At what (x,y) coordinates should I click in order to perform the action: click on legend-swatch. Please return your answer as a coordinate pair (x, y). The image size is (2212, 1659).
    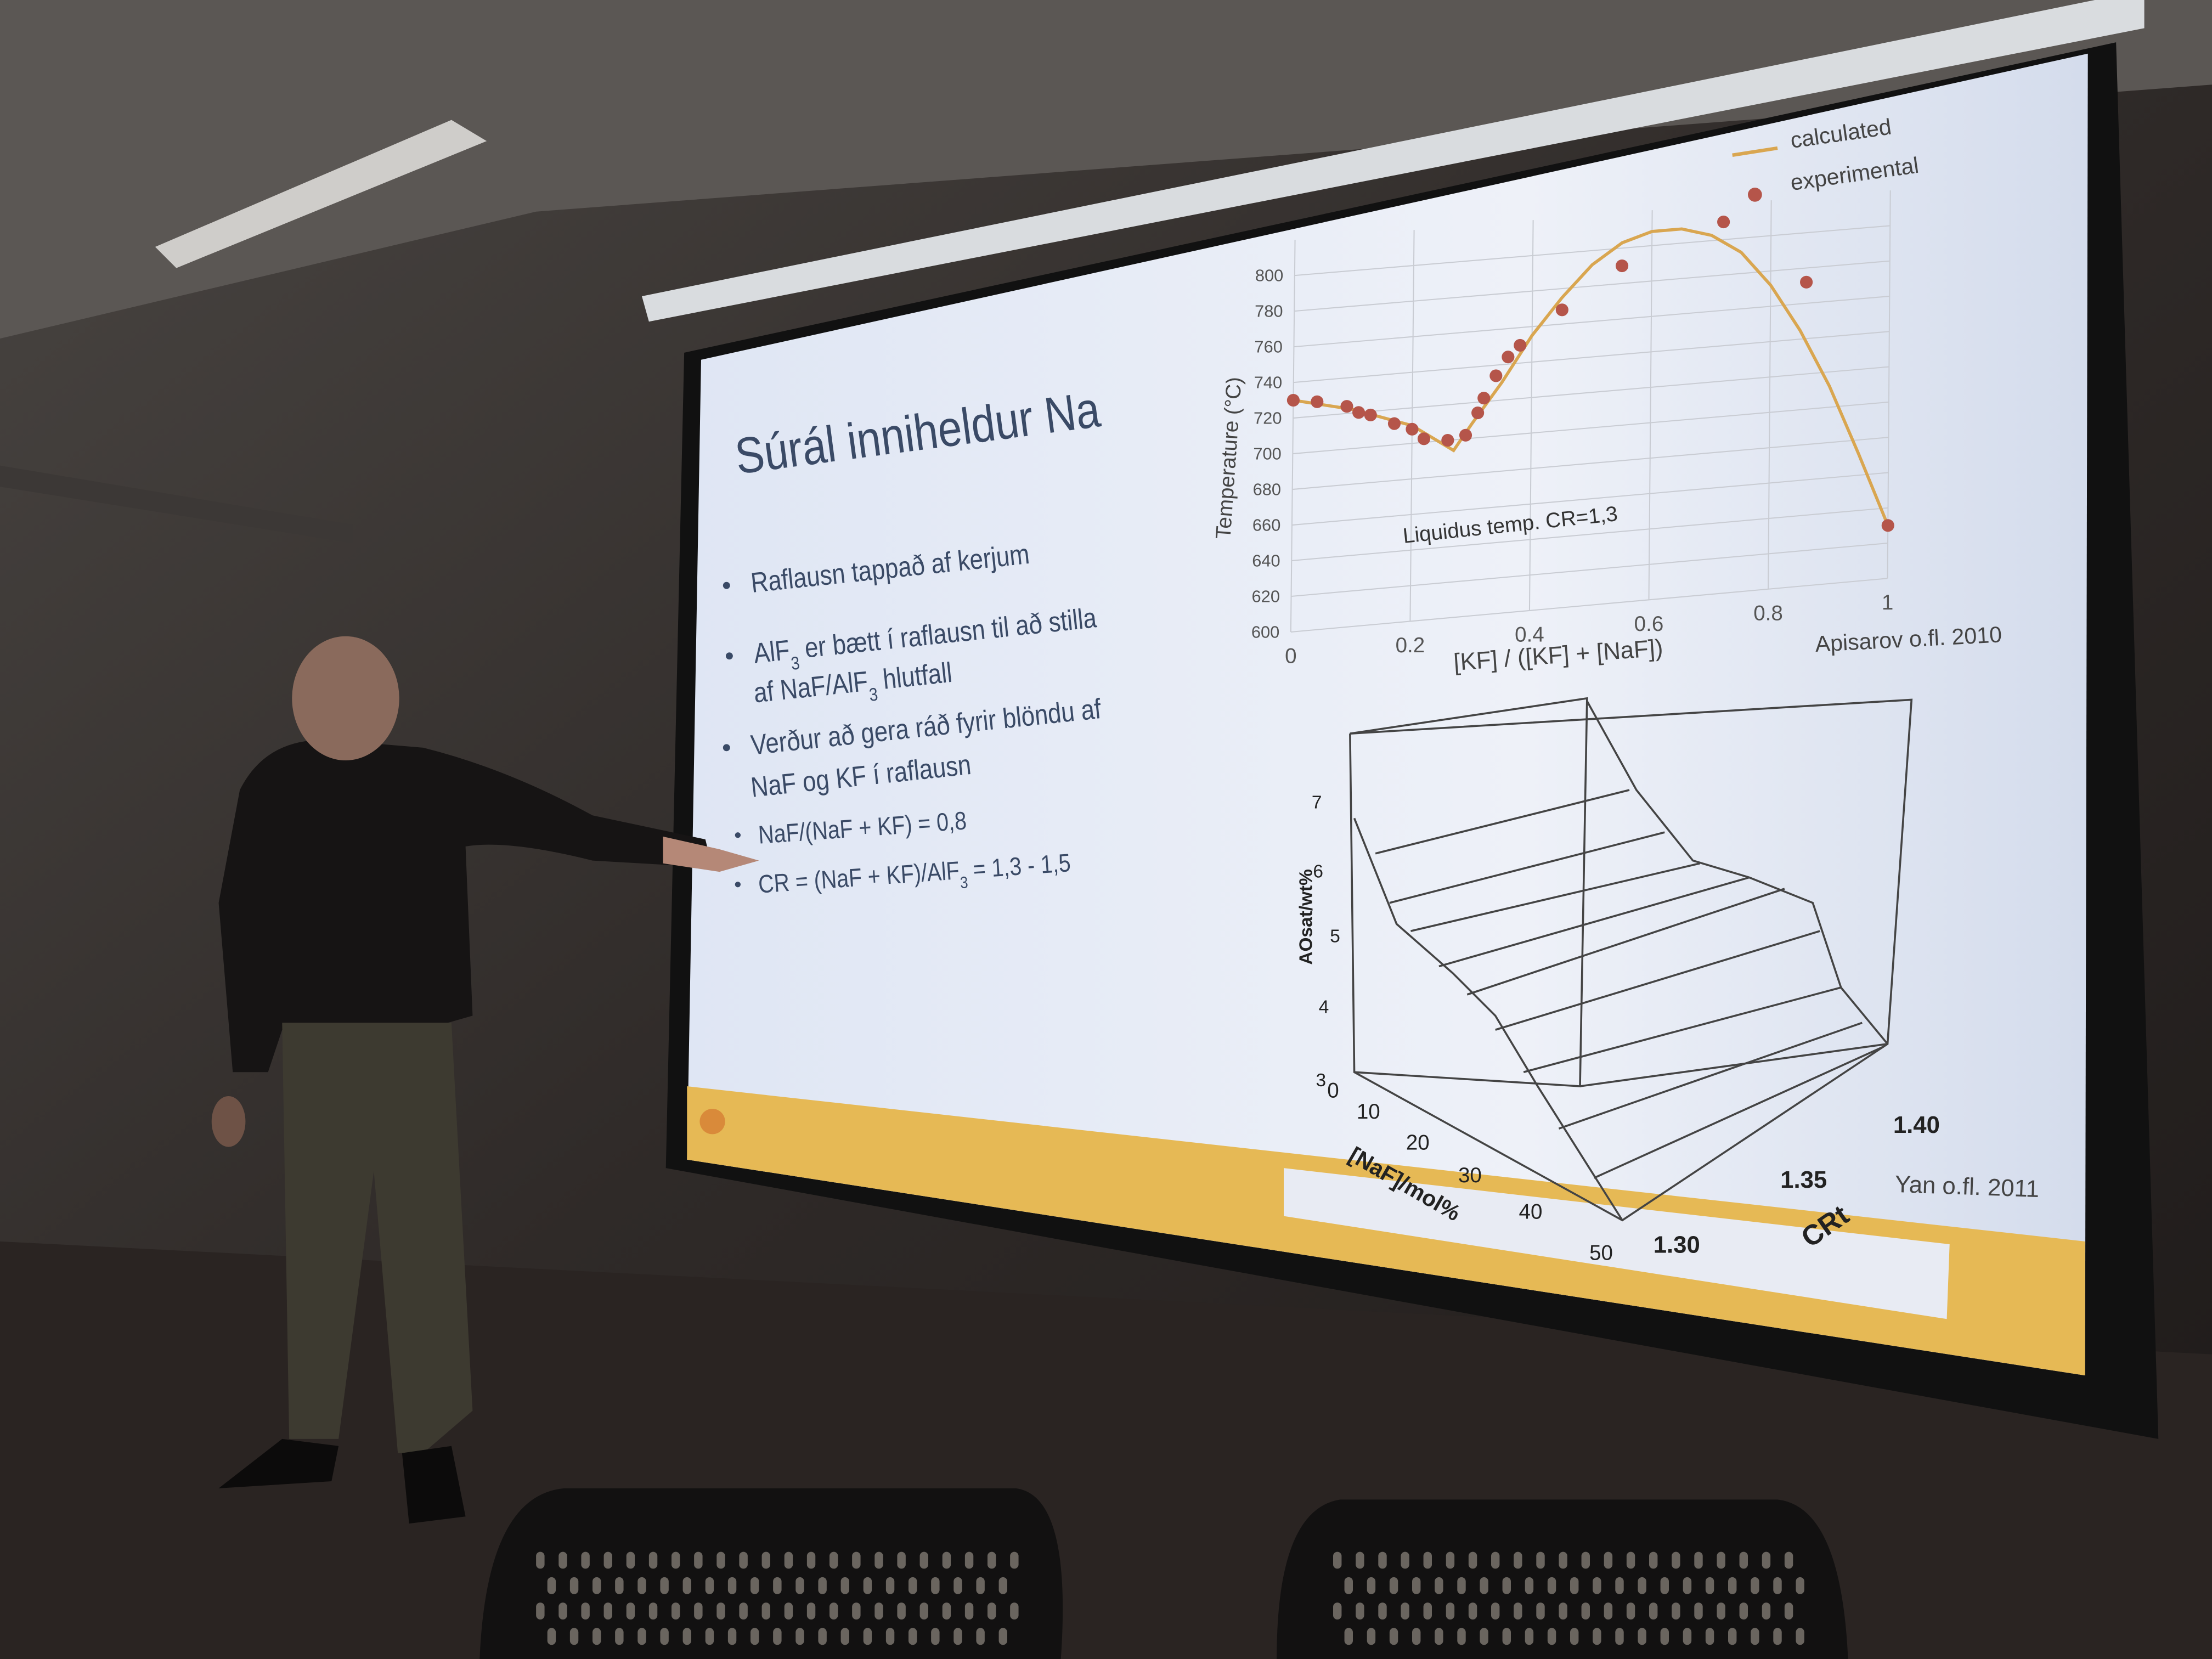
    Looking at the image, I should click on (1755, 152).